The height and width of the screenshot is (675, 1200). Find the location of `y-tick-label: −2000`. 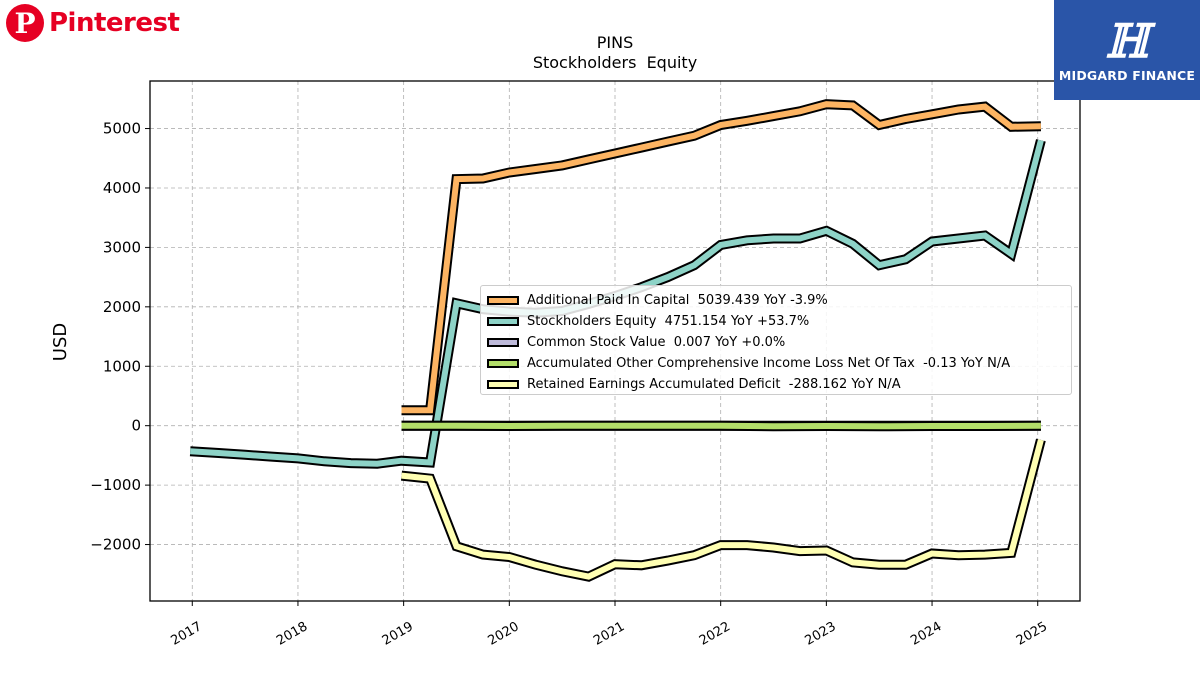

y-tick-label: −2000 is located at coordinates (115, 545).